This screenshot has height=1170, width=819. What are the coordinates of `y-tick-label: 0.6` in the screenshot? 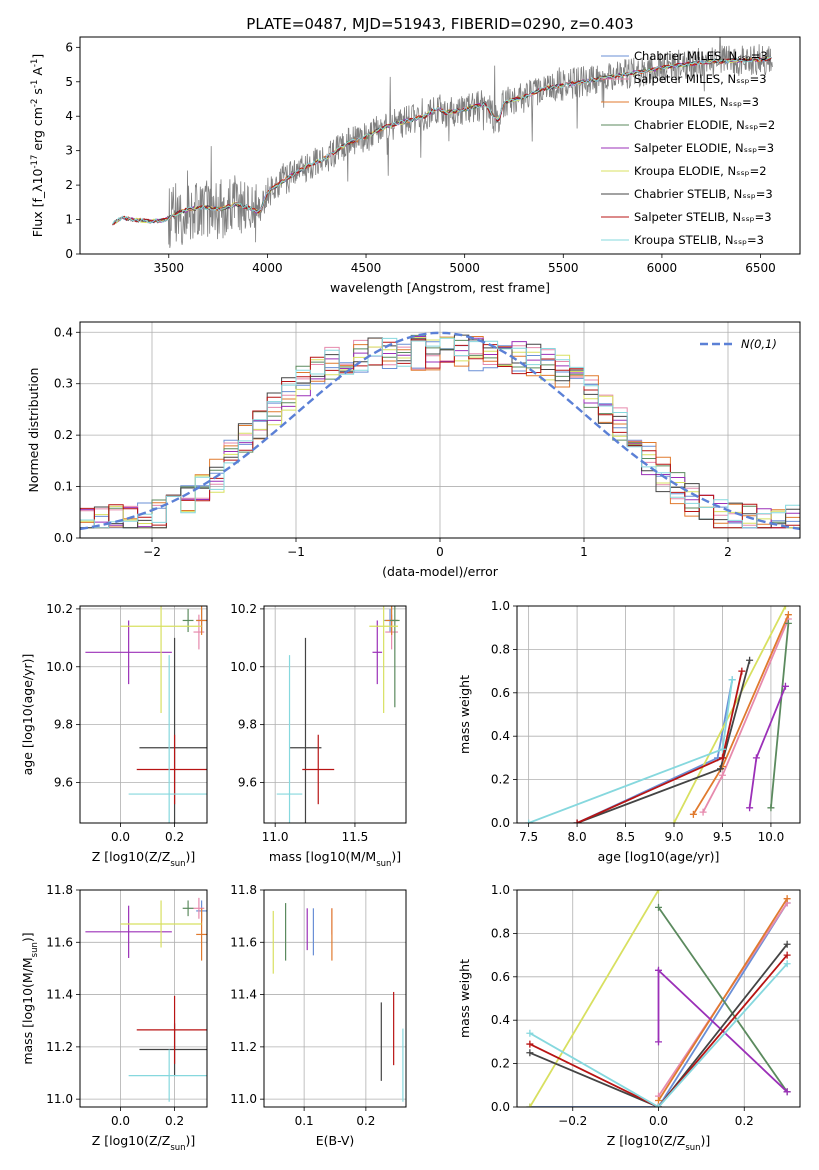 It's located at (500, 693).